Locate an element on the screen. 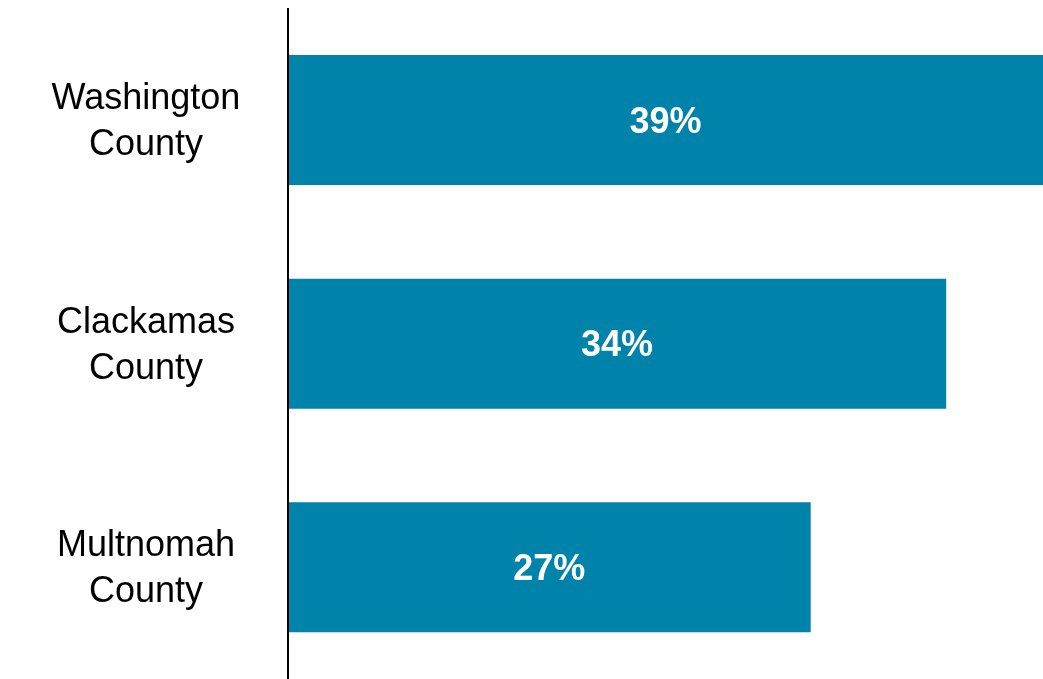  y-tick-label: Clackamas County is located at coordinates (146, 343).